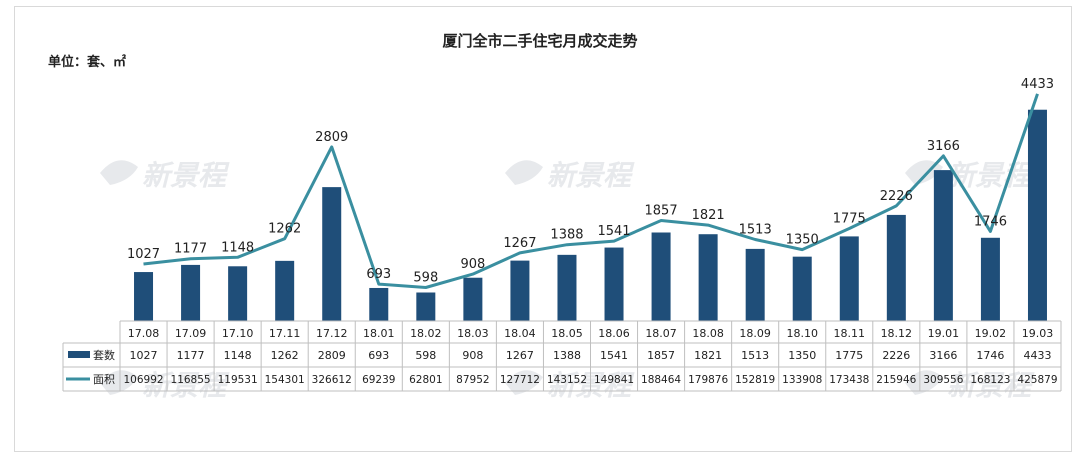 The width and height of the screenshot is (1080, 463). What do you see at coordinates (191, 355) in the screenshot?
I see `table-cell-count: 1177` at bounding box center [191, 355].